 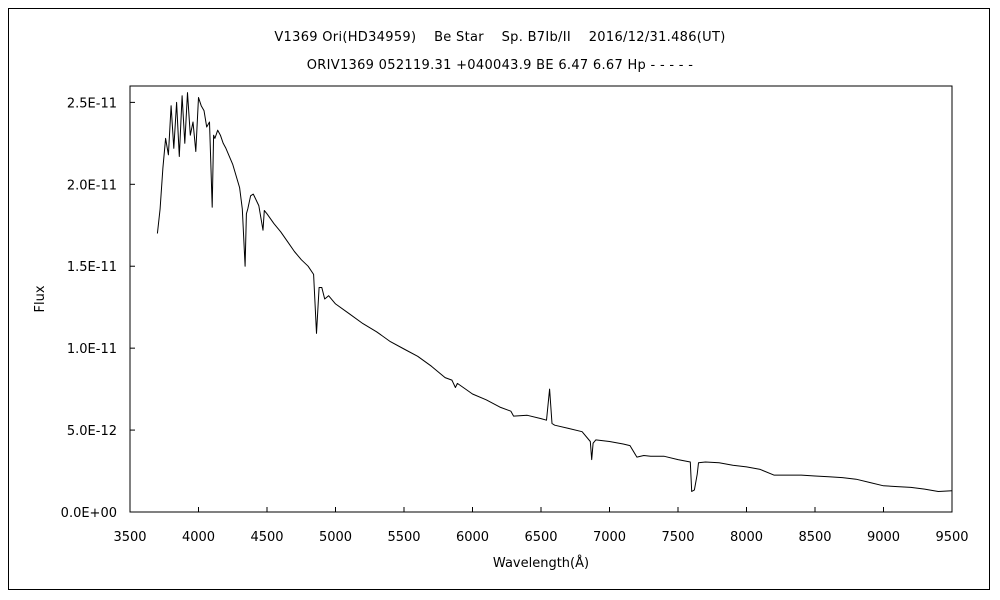 I want to click on x-tick-label: 4500, so click(x=266, y=537).